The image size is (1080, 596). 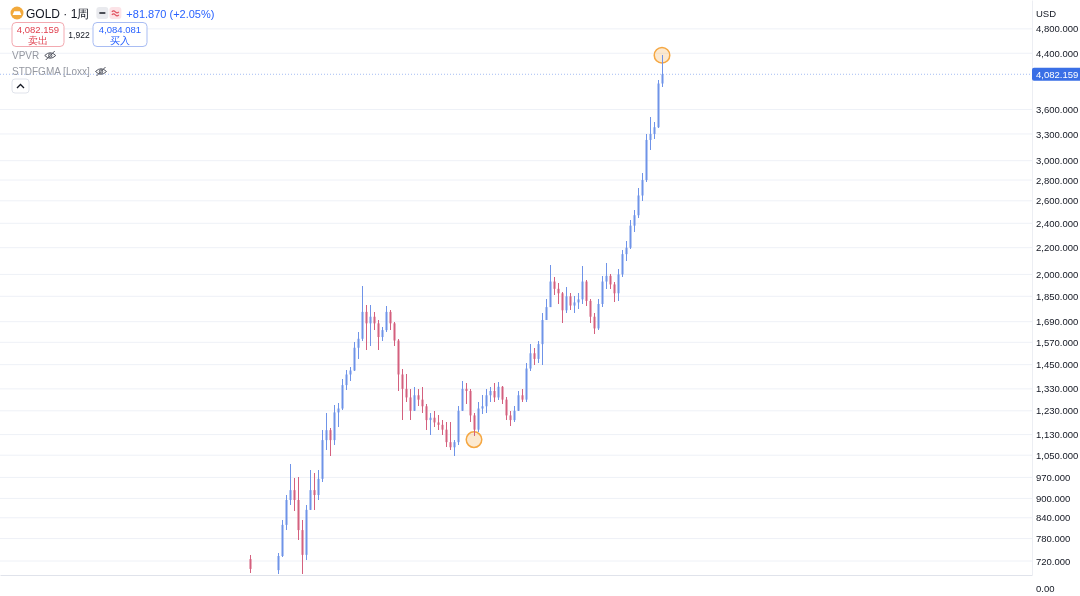 I want to click on y-tick-label: 720.000, so click(x=1053, y=561).